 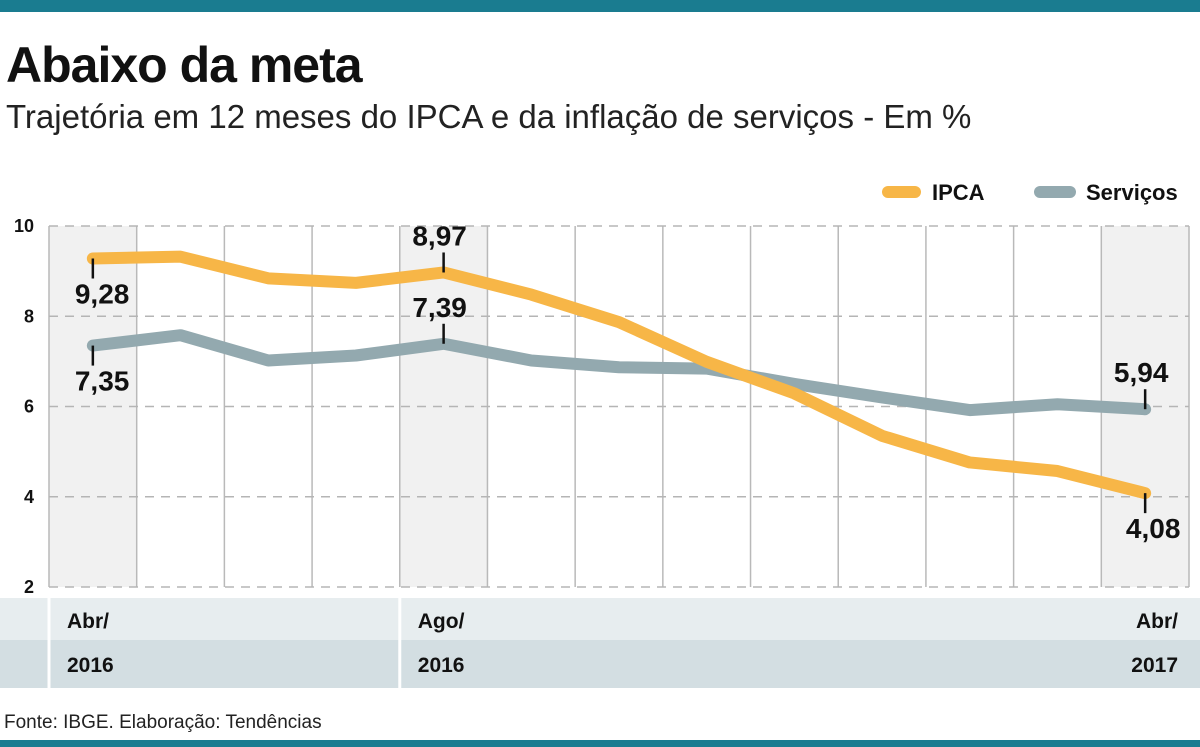 What do you see at coordinates (102, 381) in the screenshot?
I see `data-label: 7,35` at bounding box center [102, 381].